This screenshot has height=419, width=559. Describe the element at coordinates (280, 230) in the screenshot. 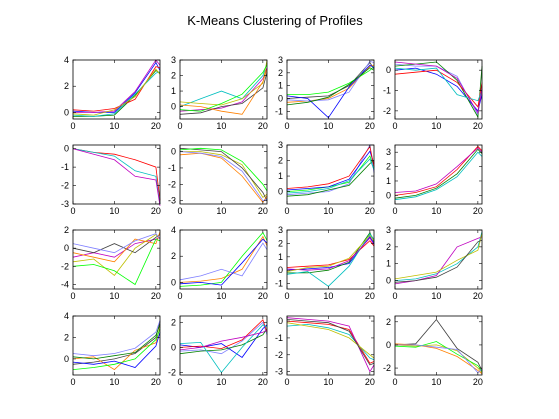

I see `y-tick-label: 3` at that location.